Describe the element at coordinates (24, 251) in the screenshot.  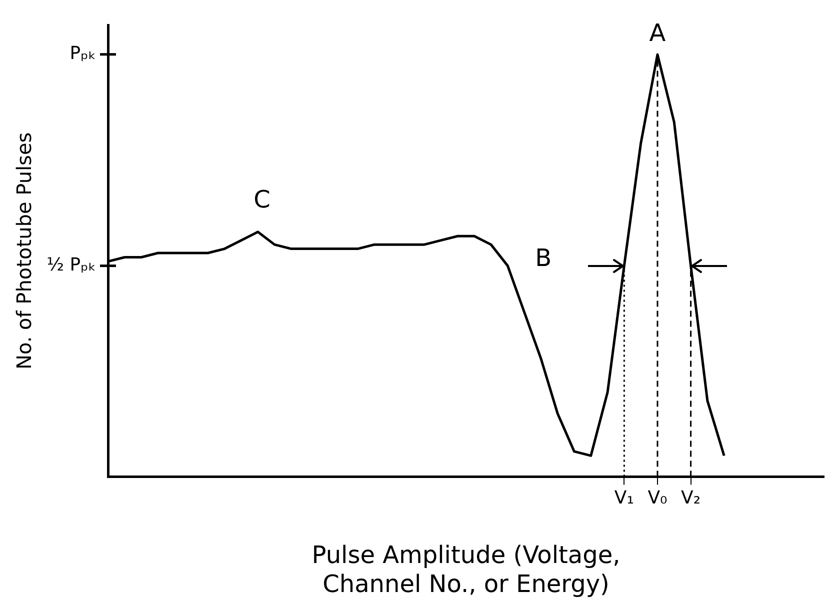
I see `y-axis-title: No. of Phototube Pulses` at that location.